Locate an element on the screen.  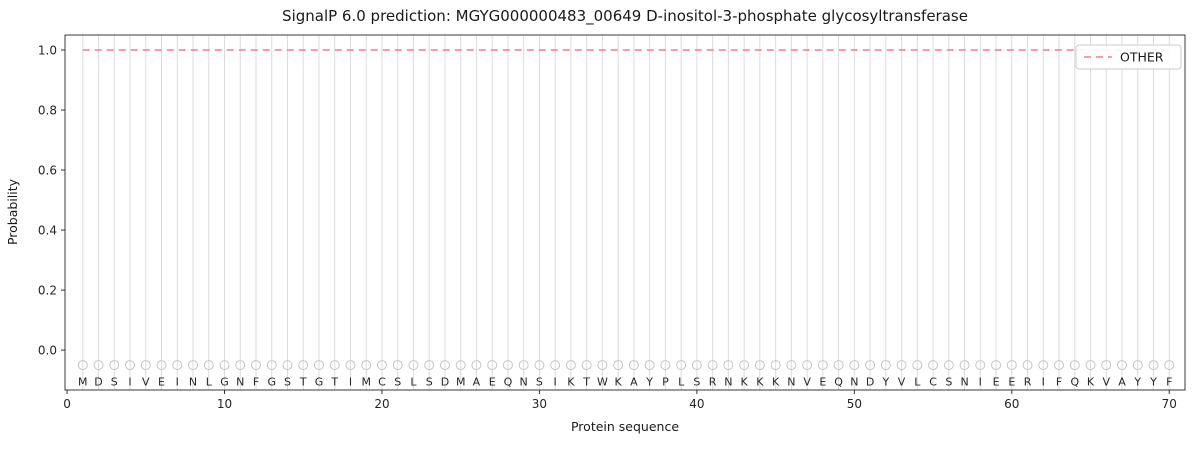
y-tick-label: 0.4 is located at coordinates (47, 231).